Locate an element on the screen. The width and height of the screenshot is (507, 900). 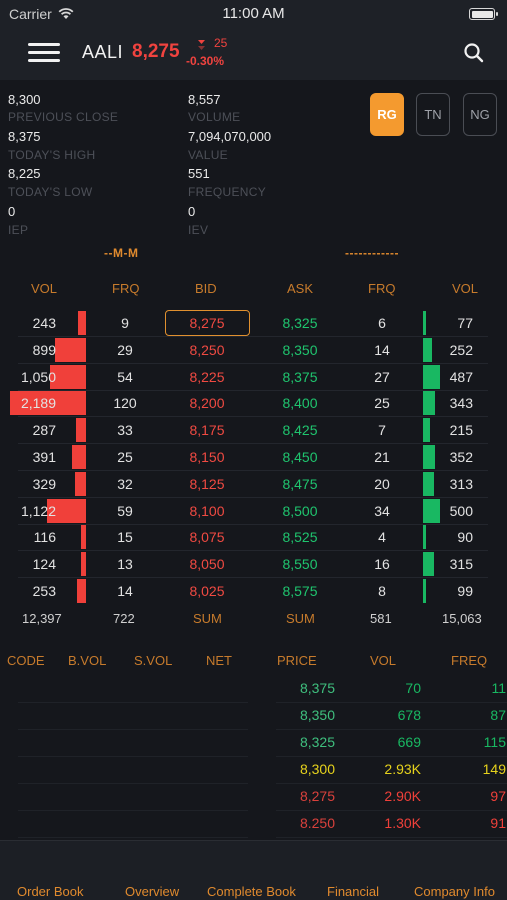
tab-company-info: Company Info is located at coordinates (454, 891).